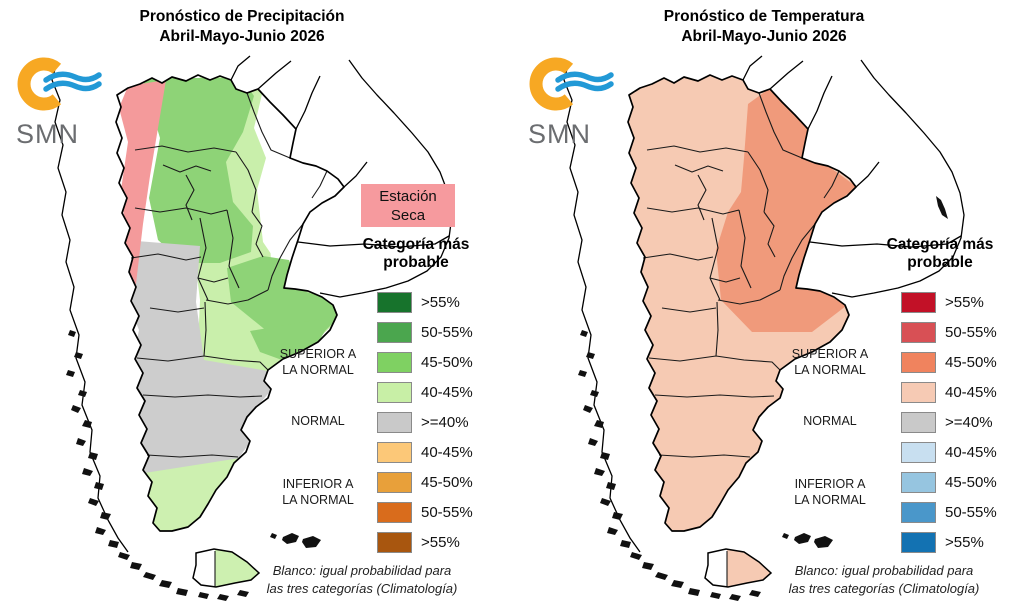 This screenshot has height=611, width=1024. What do you see at coordinates (764, 16) in the screenshot?
I see `title-line1: Pronóstico de Temperatura` at bounding box center [764, 16].